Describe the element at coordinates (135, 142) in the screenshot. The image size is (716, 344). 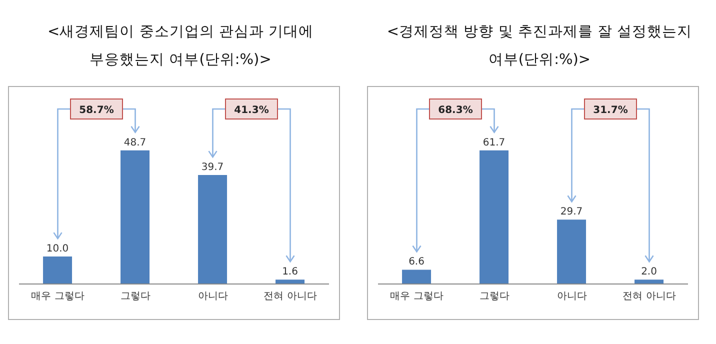
I see `data-label: 48.7` at that location.